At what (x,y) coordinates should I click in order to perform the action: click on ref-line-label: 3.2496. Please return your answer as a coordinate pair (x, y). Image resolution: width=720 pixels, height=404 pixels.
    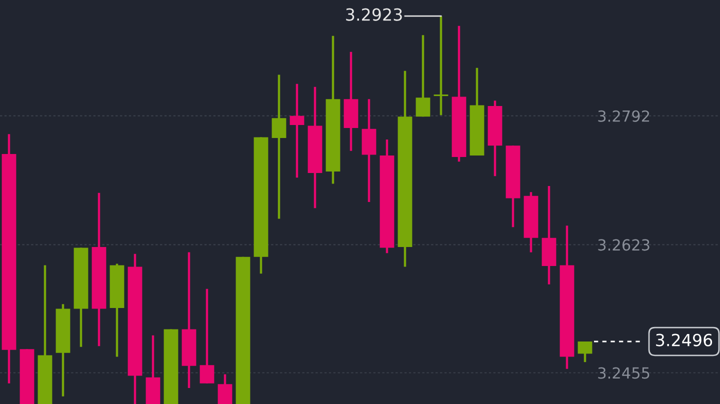
    Looking at the image, I should click on (684, 340).